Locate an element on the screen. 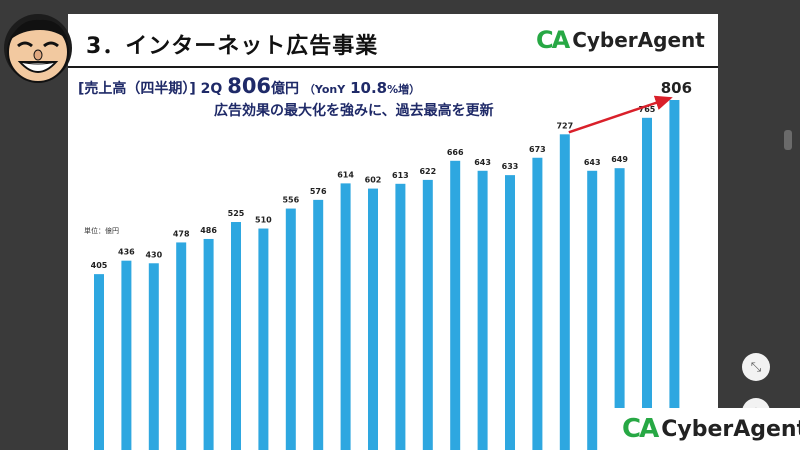 The width and height of the screenshot is (800, 450). data-label: 486 is located at coordinates (208, 230).